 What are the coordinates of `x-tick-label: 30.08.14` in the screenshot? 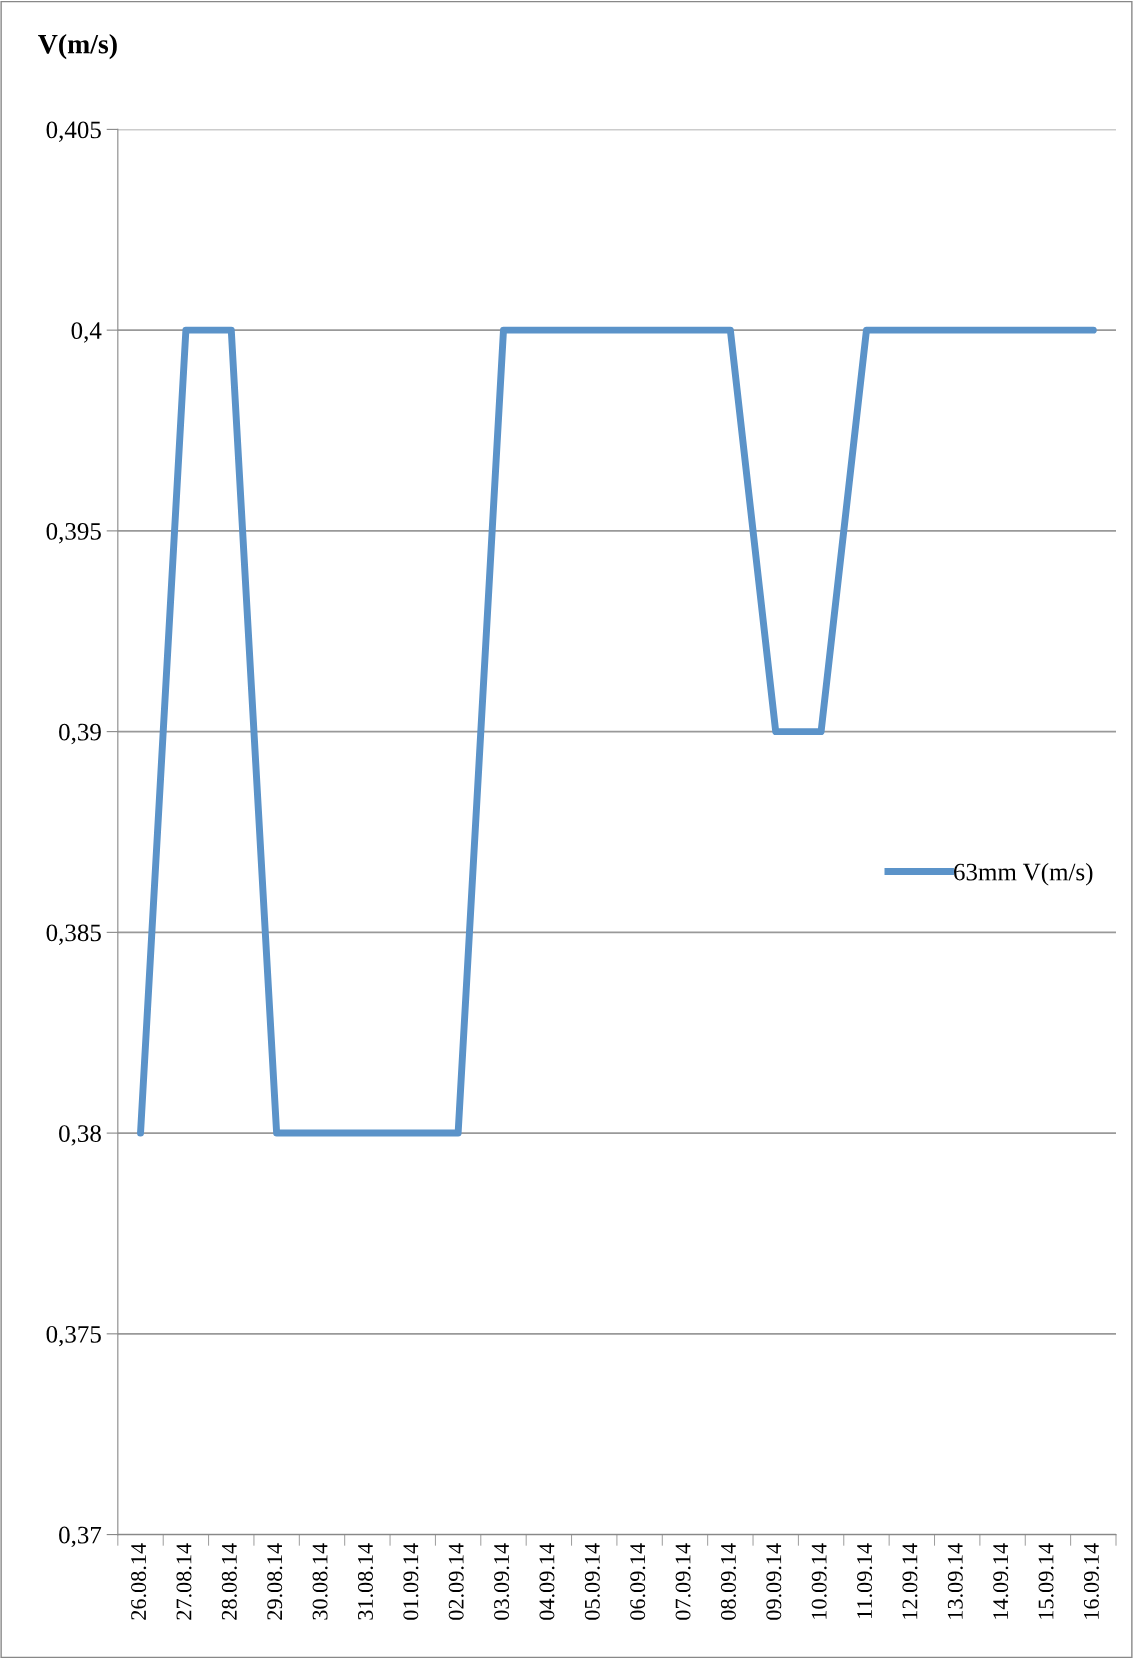 It's located at (320, 1581).